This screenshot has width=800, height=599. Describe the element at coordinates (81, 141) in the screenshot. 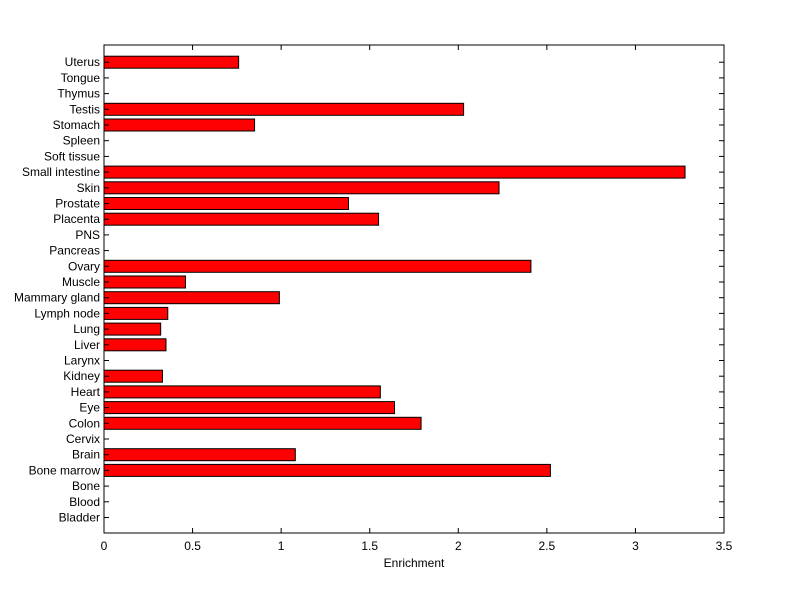

I see `y-tick-label: Spleen` at that location.